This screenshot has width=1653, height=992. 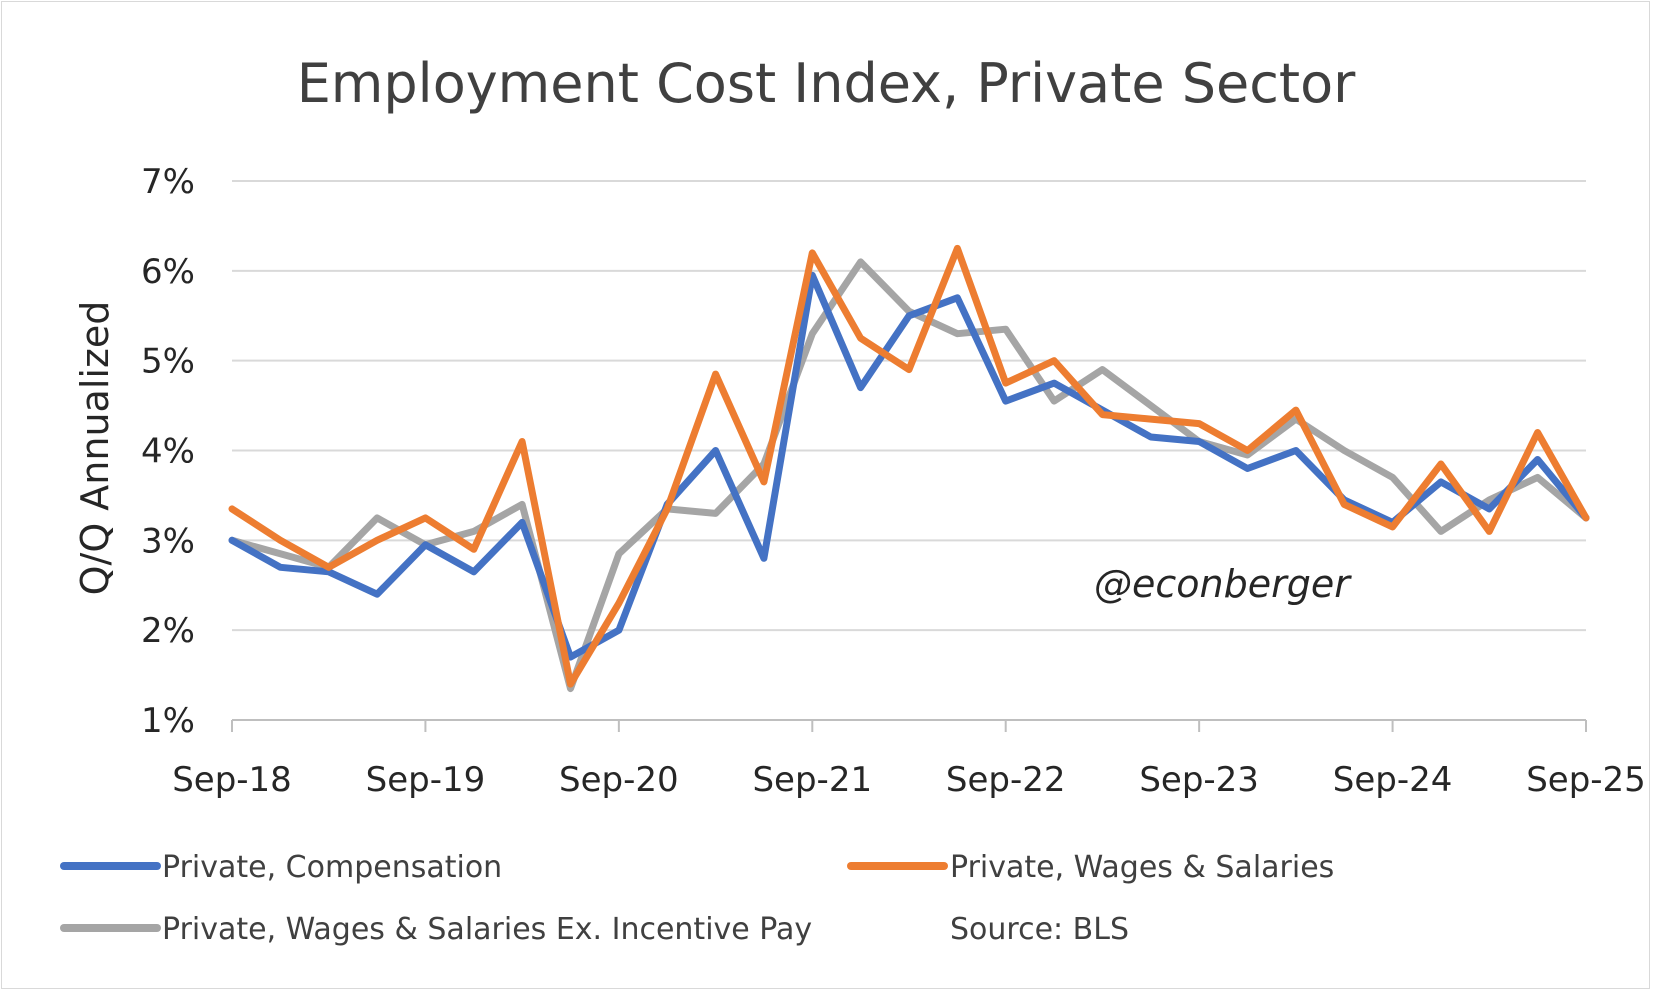 I want to click on x-tick-label-7: Sep-25, so click(x=1586, y=780).